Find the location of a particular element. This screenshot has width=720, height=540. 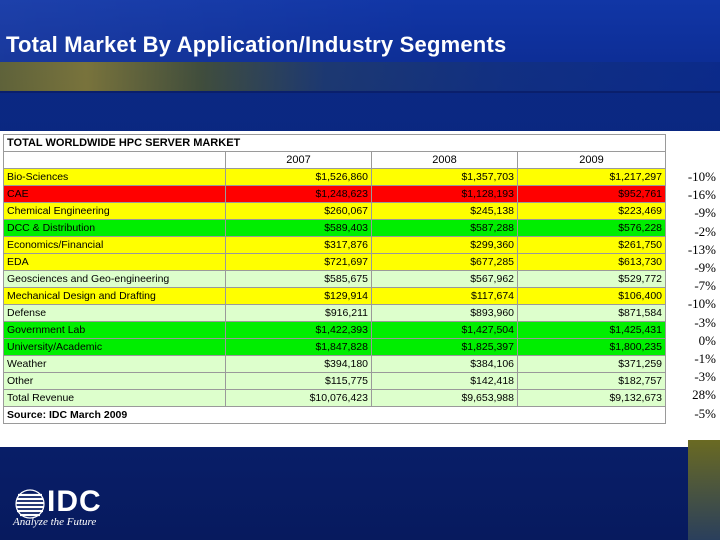

revenue-cell: $893,960 is located at coordinates (444, 313).